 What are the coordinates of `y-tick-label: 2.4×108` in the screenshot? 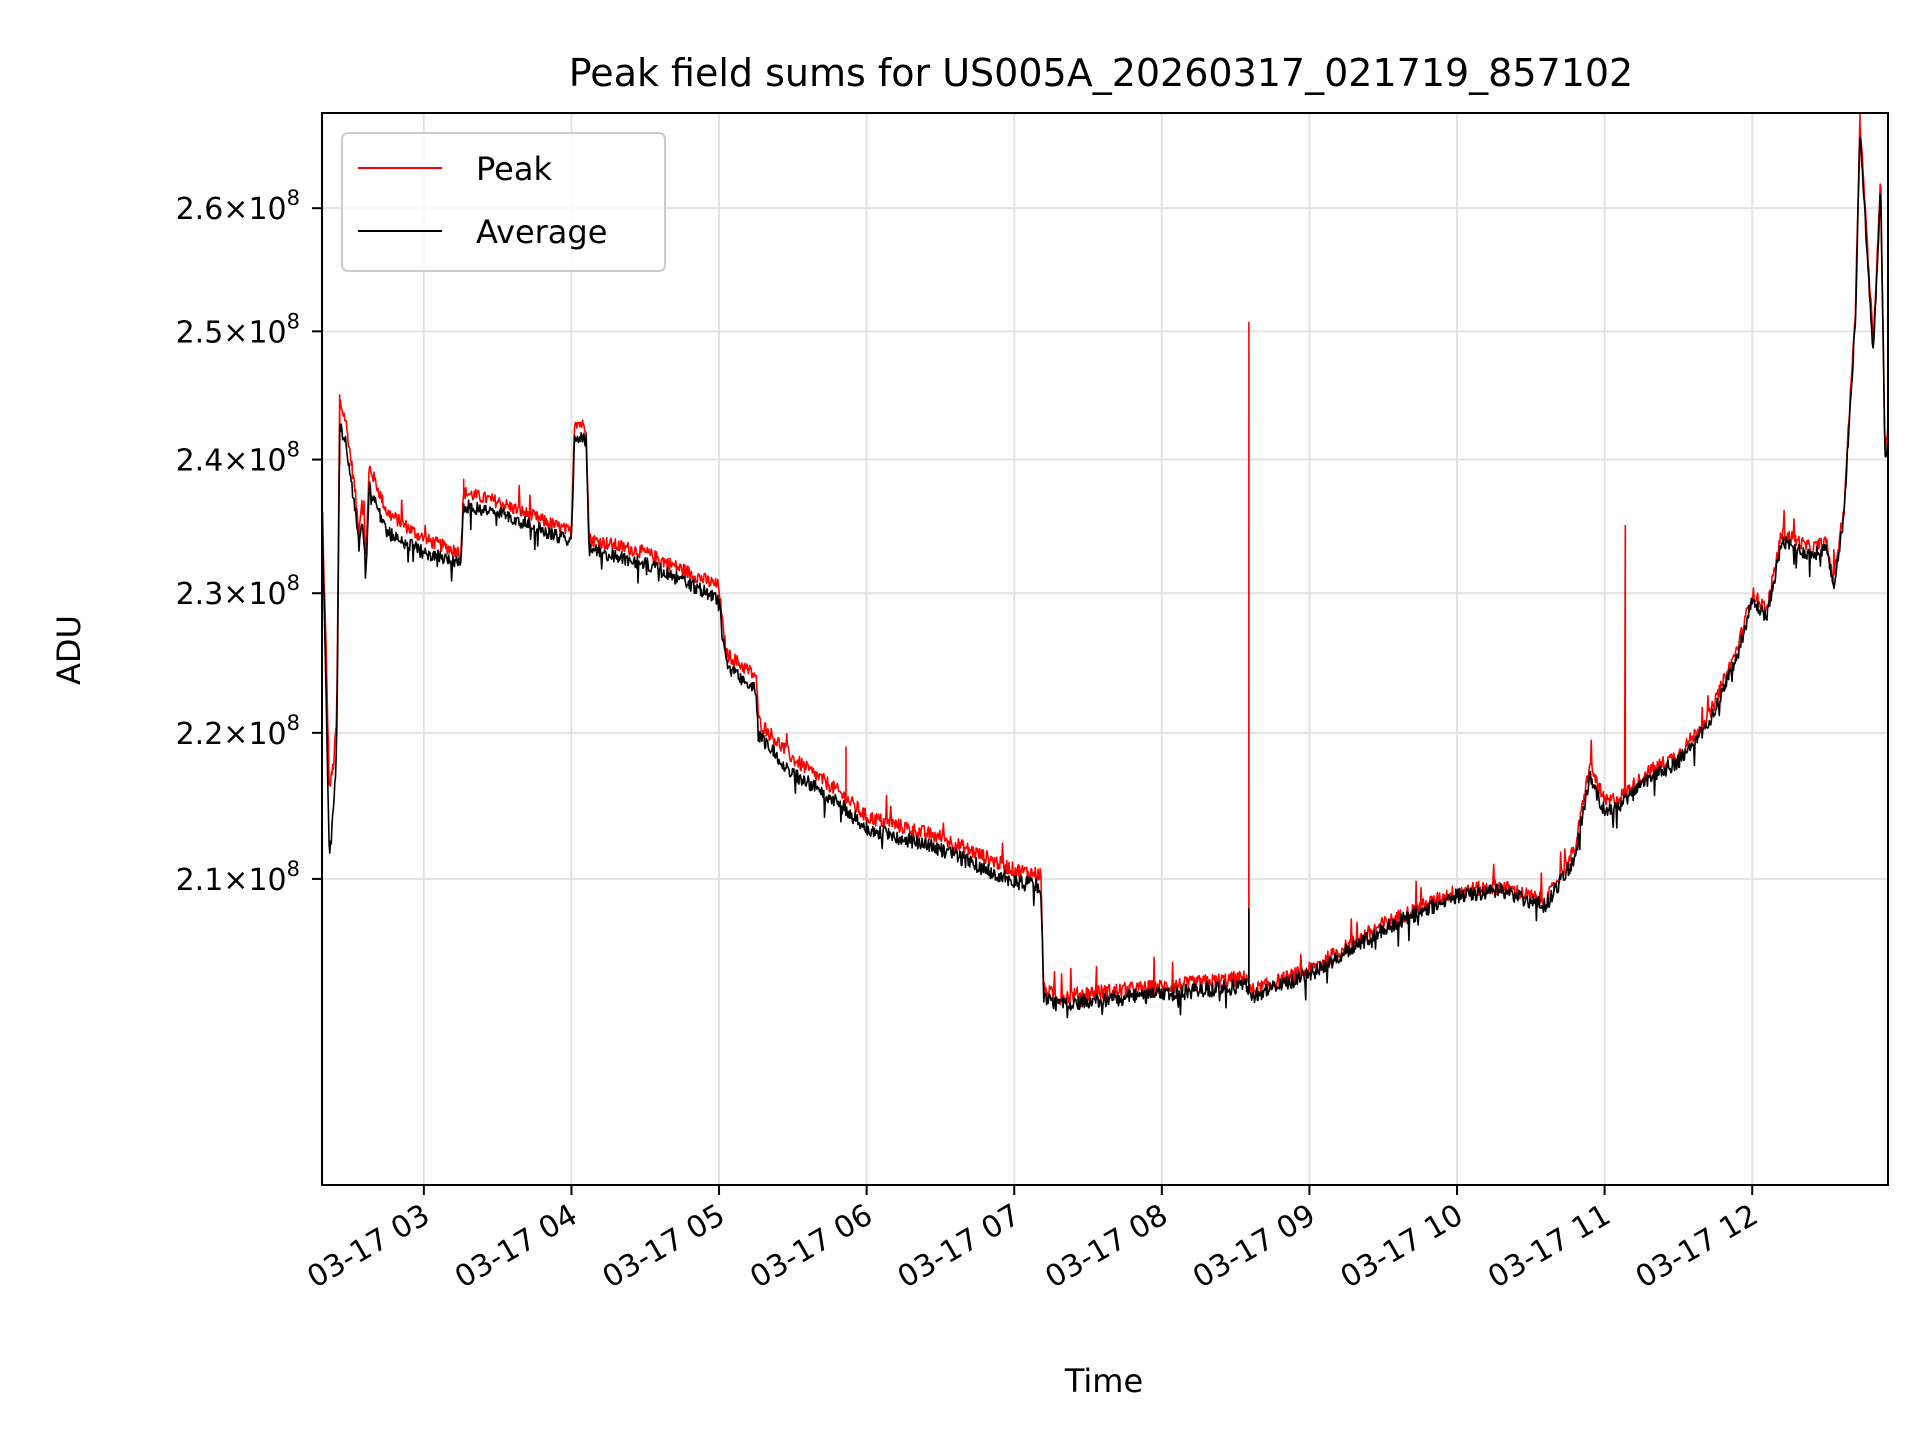 It's located at (238, 458).